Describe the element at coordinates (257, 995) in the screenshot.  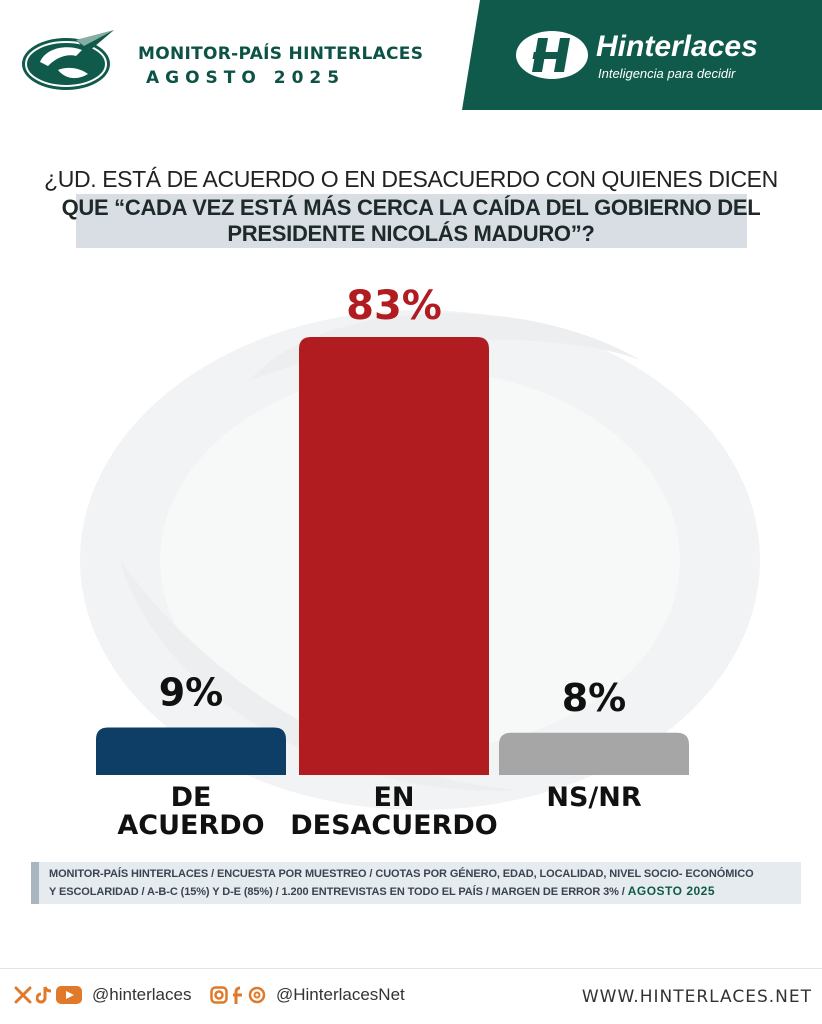
I see `threads-icon` at that location.